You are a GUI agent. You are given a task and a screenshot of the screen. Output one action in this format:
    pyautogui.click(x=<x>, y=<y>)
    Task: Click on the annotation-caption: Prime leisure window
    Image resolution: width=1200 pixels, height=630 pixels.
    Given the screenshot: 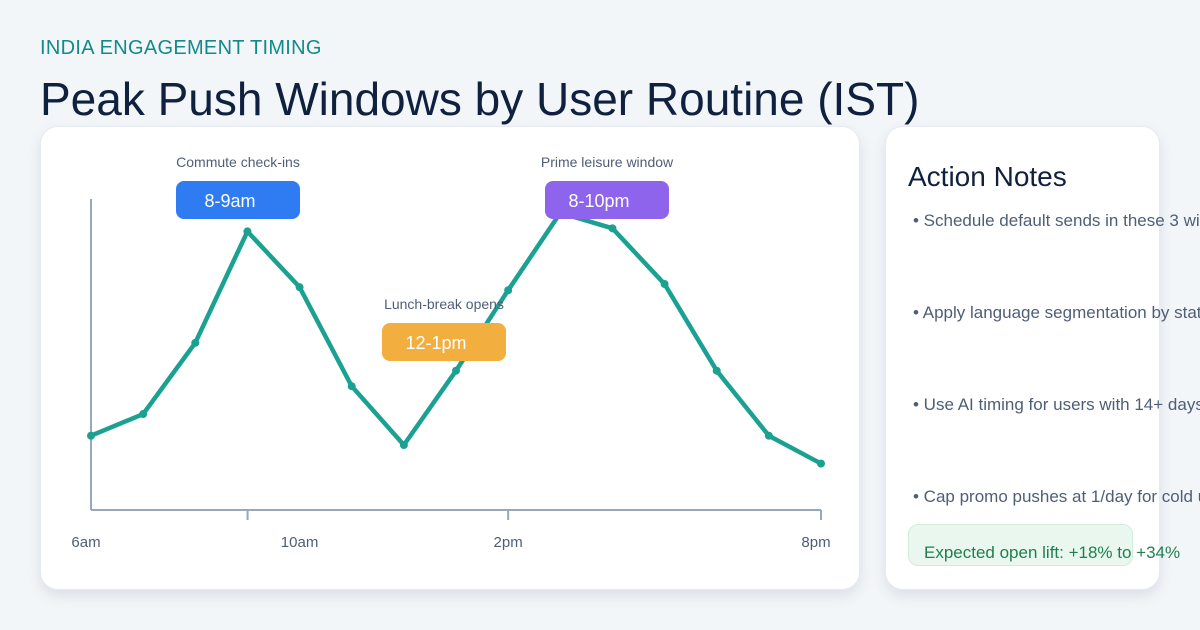 What is the action you would take?
    pyautogui.click(x=607, y=162)
    